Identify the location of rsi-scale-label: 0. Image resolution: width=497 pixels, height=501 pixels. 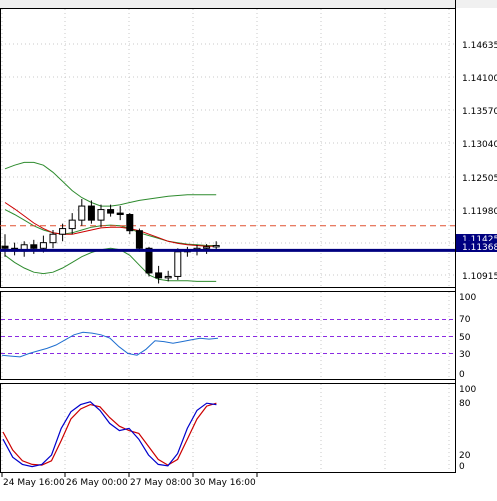
(462, 375).